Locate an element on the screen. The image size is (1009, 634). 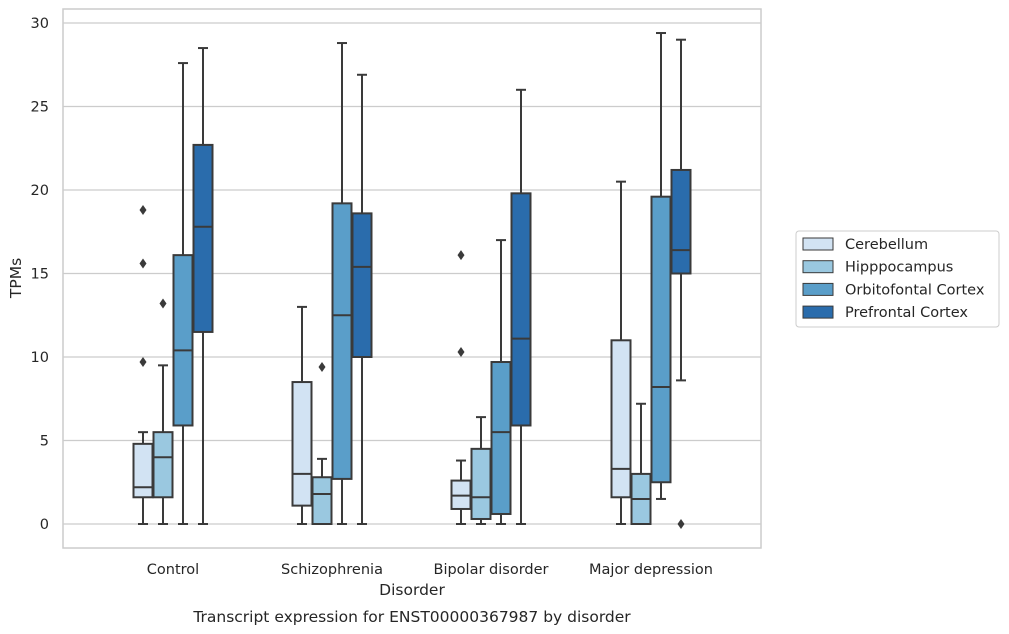
y-tick-label: 15 is located at coordinates (40, 275).